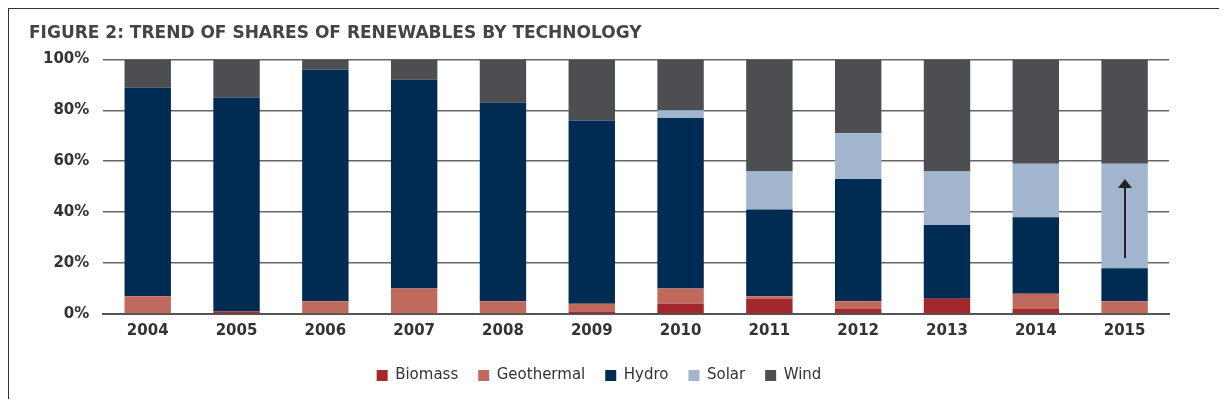 Image resolution: width=1229 pixels, height=409 pixels. What do you see at coordinates (236, 329) in the screenshot?
I see `x-tick-label: 2005` at bounding box center [236, 329].